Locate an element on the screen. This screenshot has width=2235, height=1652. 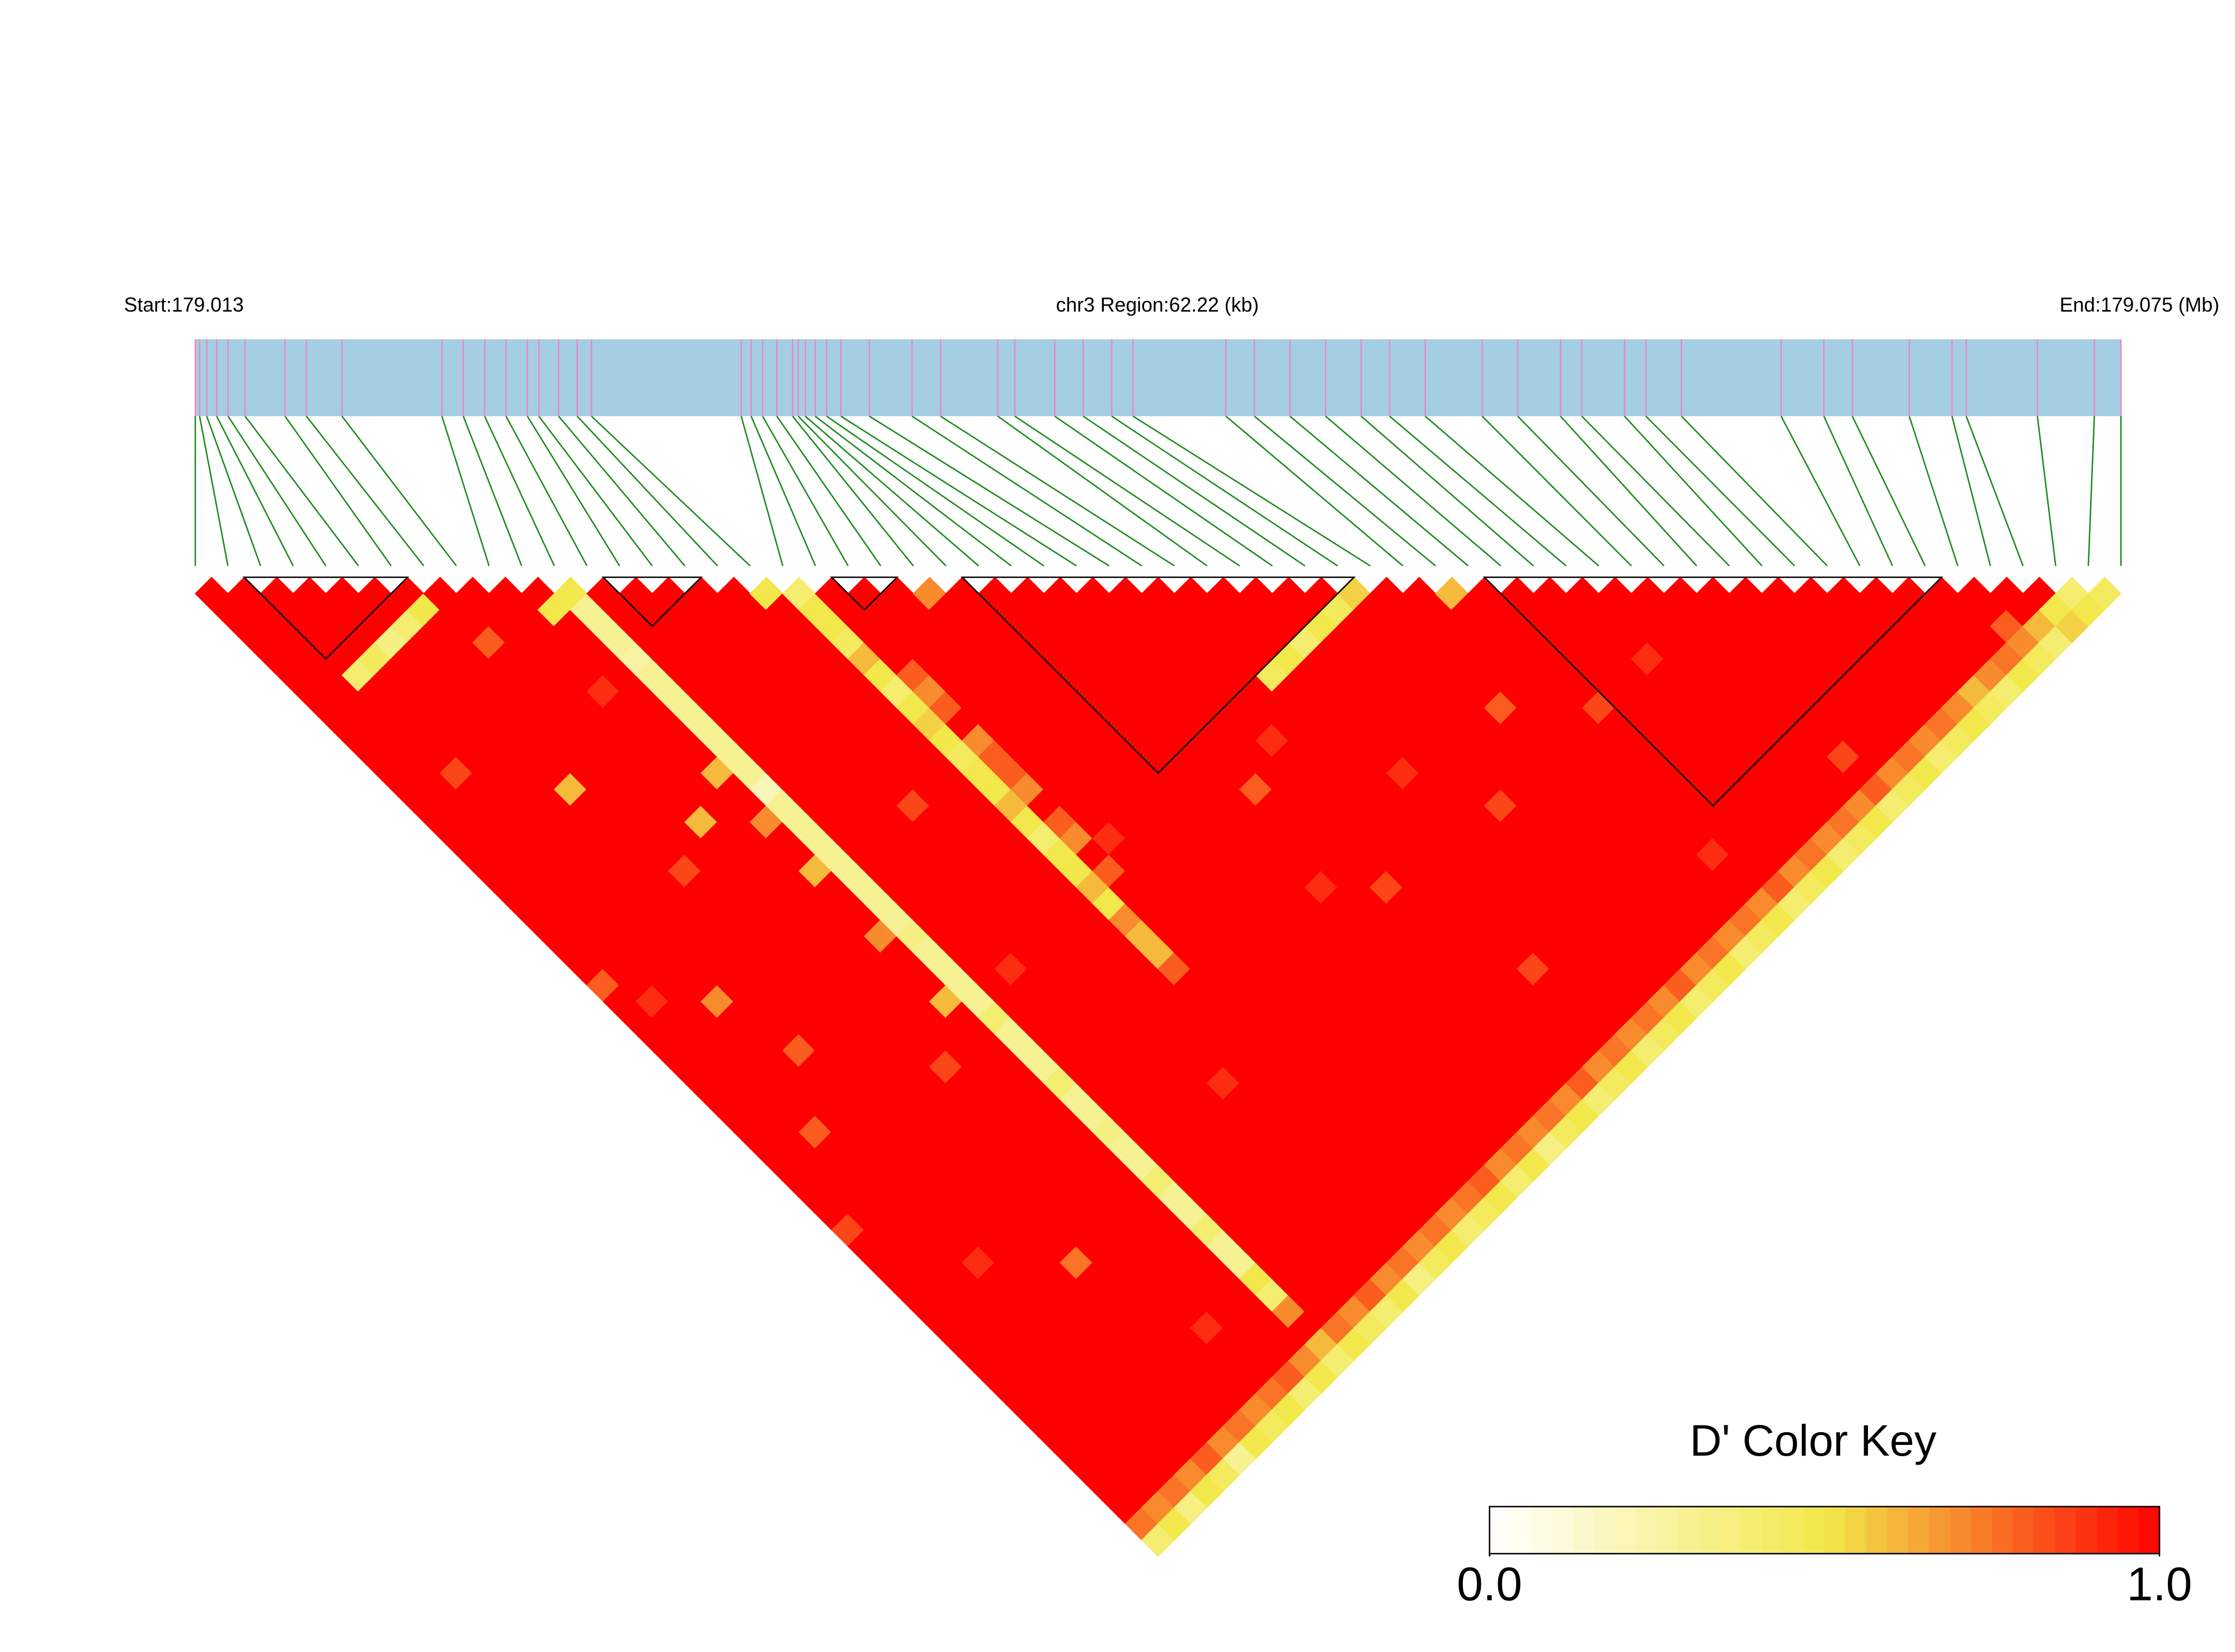
end-label: End:179.075 (Mb) is located at coordinates (2139, 305).